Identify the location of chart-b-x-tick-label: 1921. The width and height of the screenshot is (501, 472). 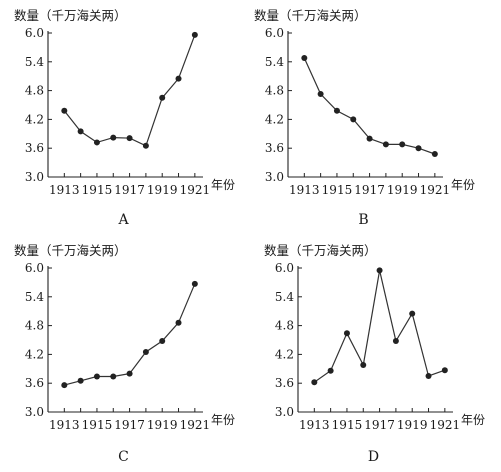
(435, 190).